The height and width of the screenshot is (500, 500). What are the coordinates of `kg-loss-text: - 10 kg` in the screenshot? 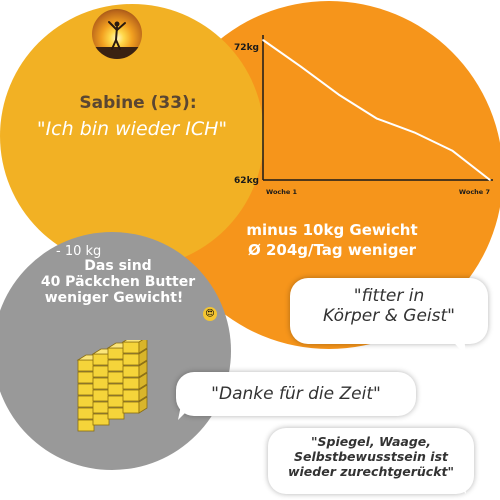 It's located at (79, 251).